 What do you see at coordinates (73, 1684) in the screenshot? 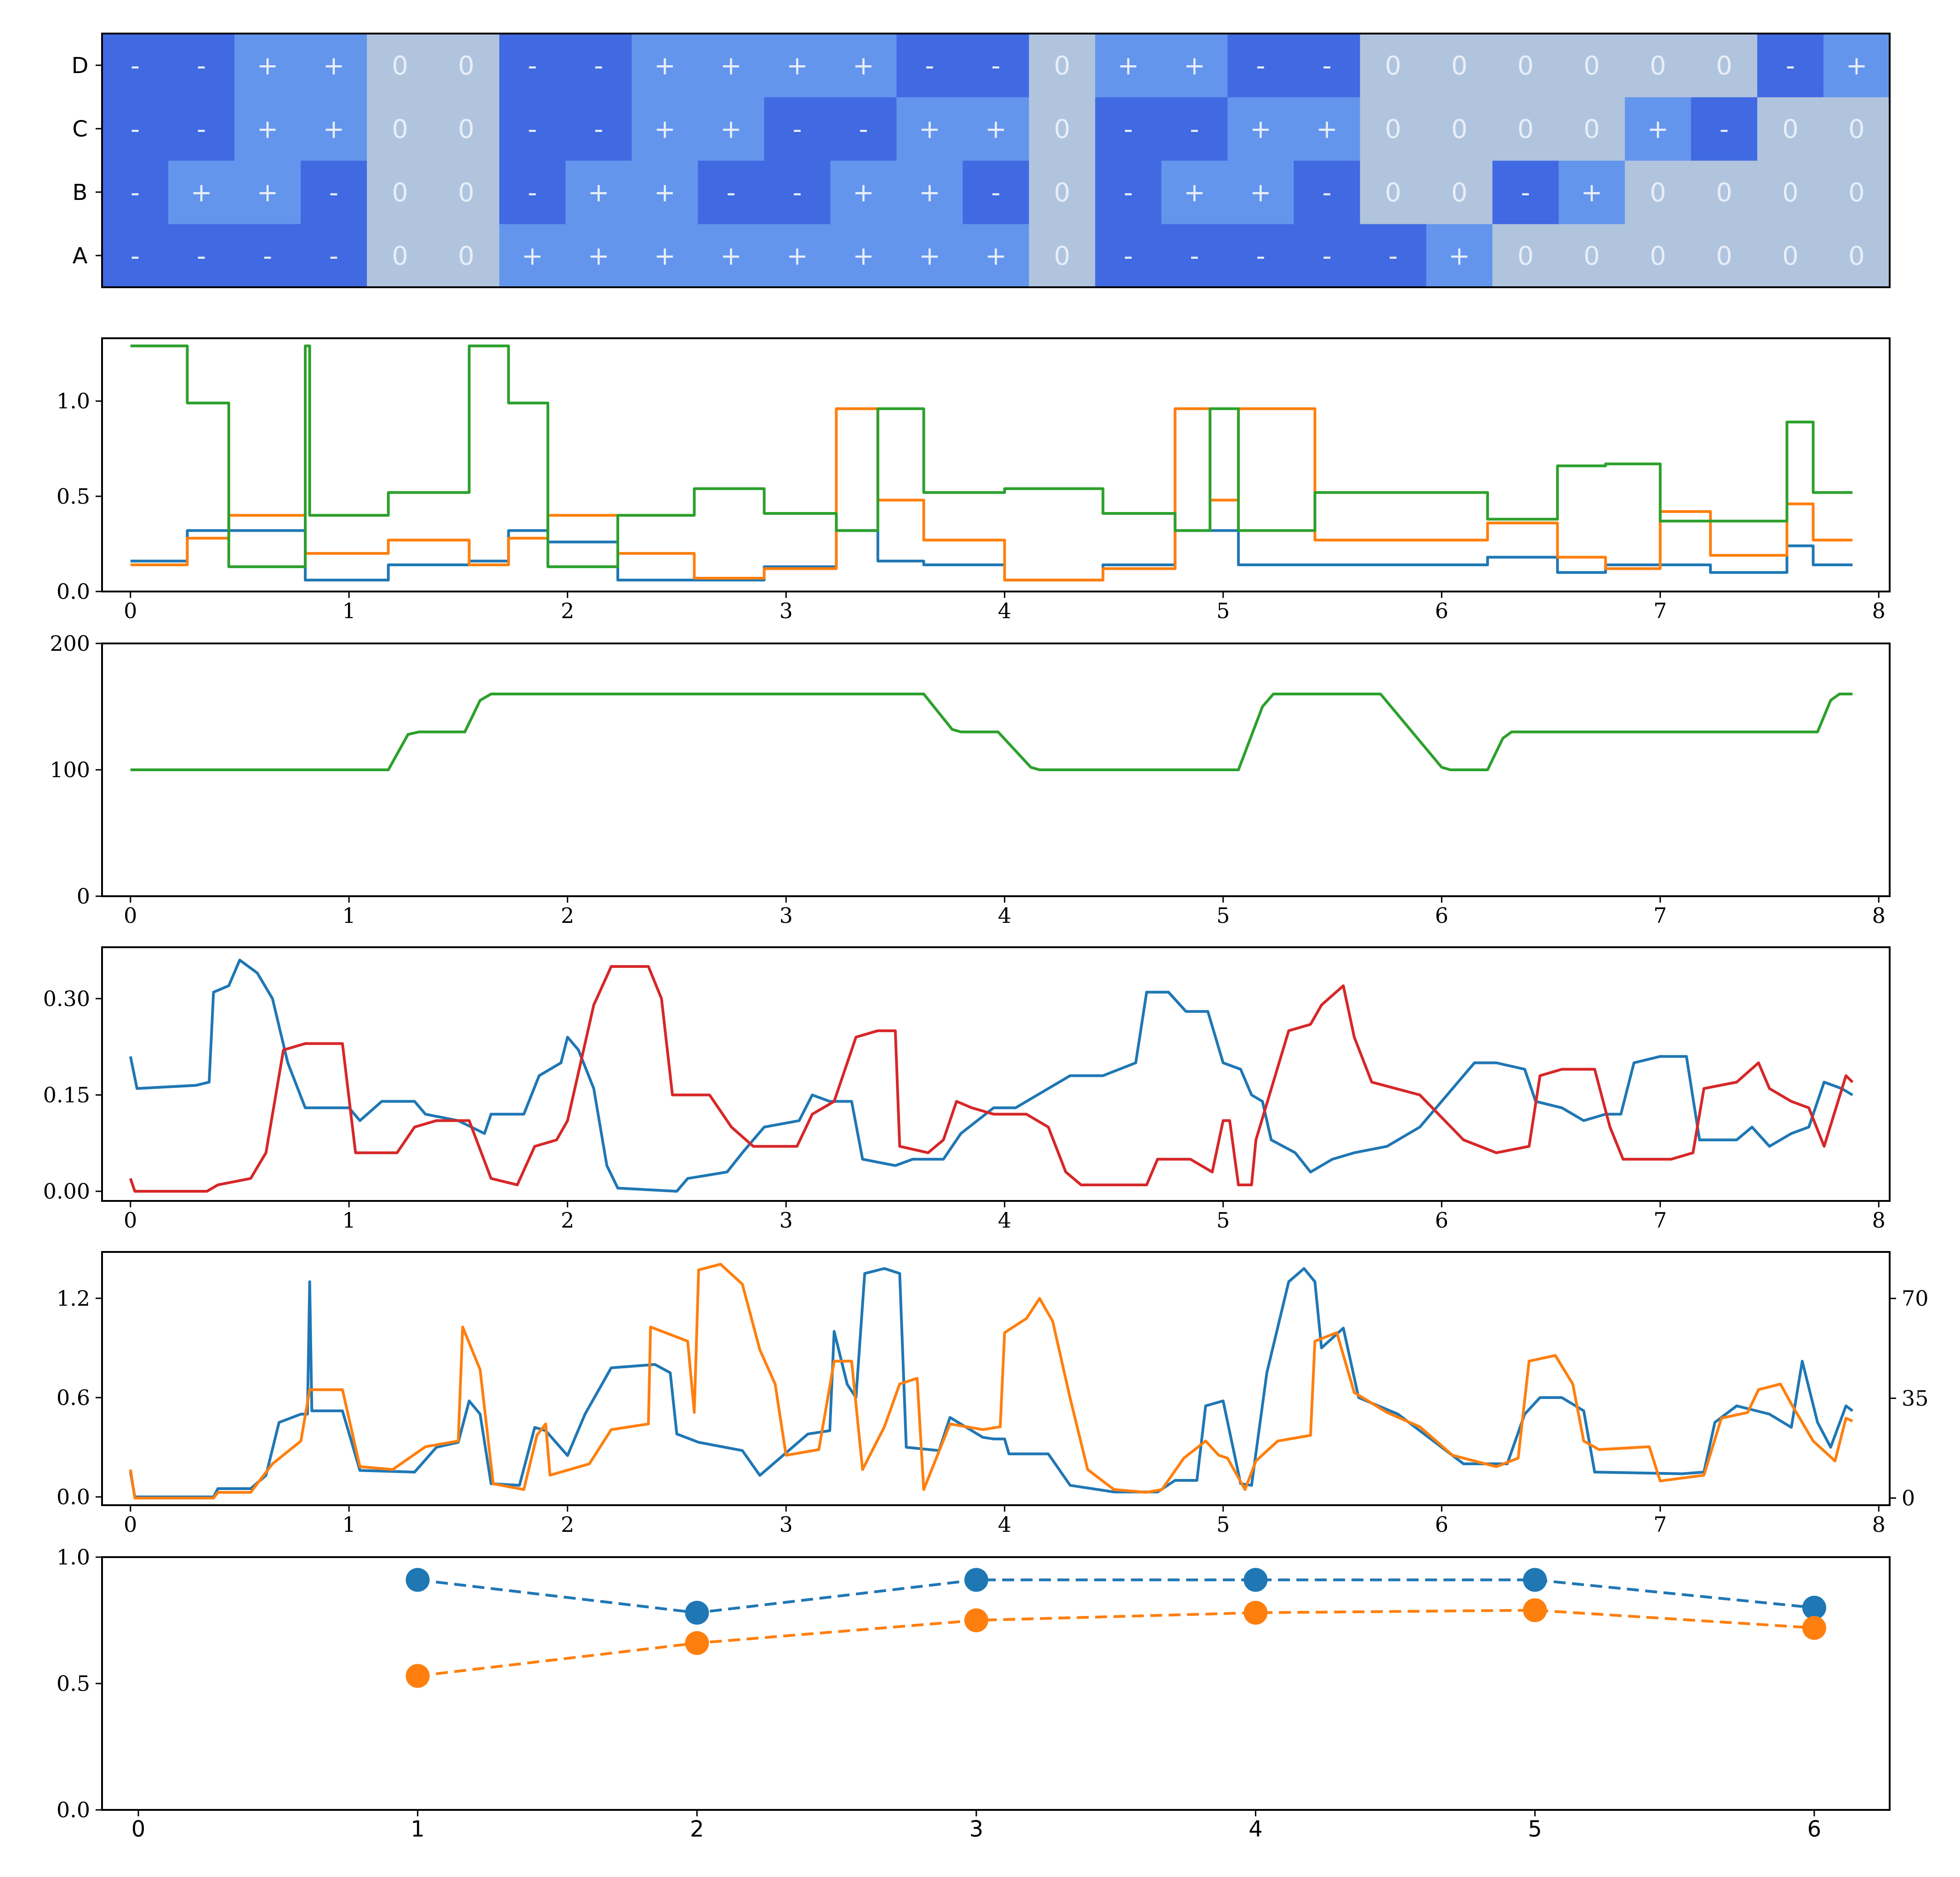
I see `y-tick-label: 0.5` at bounding box center [73, 1684].